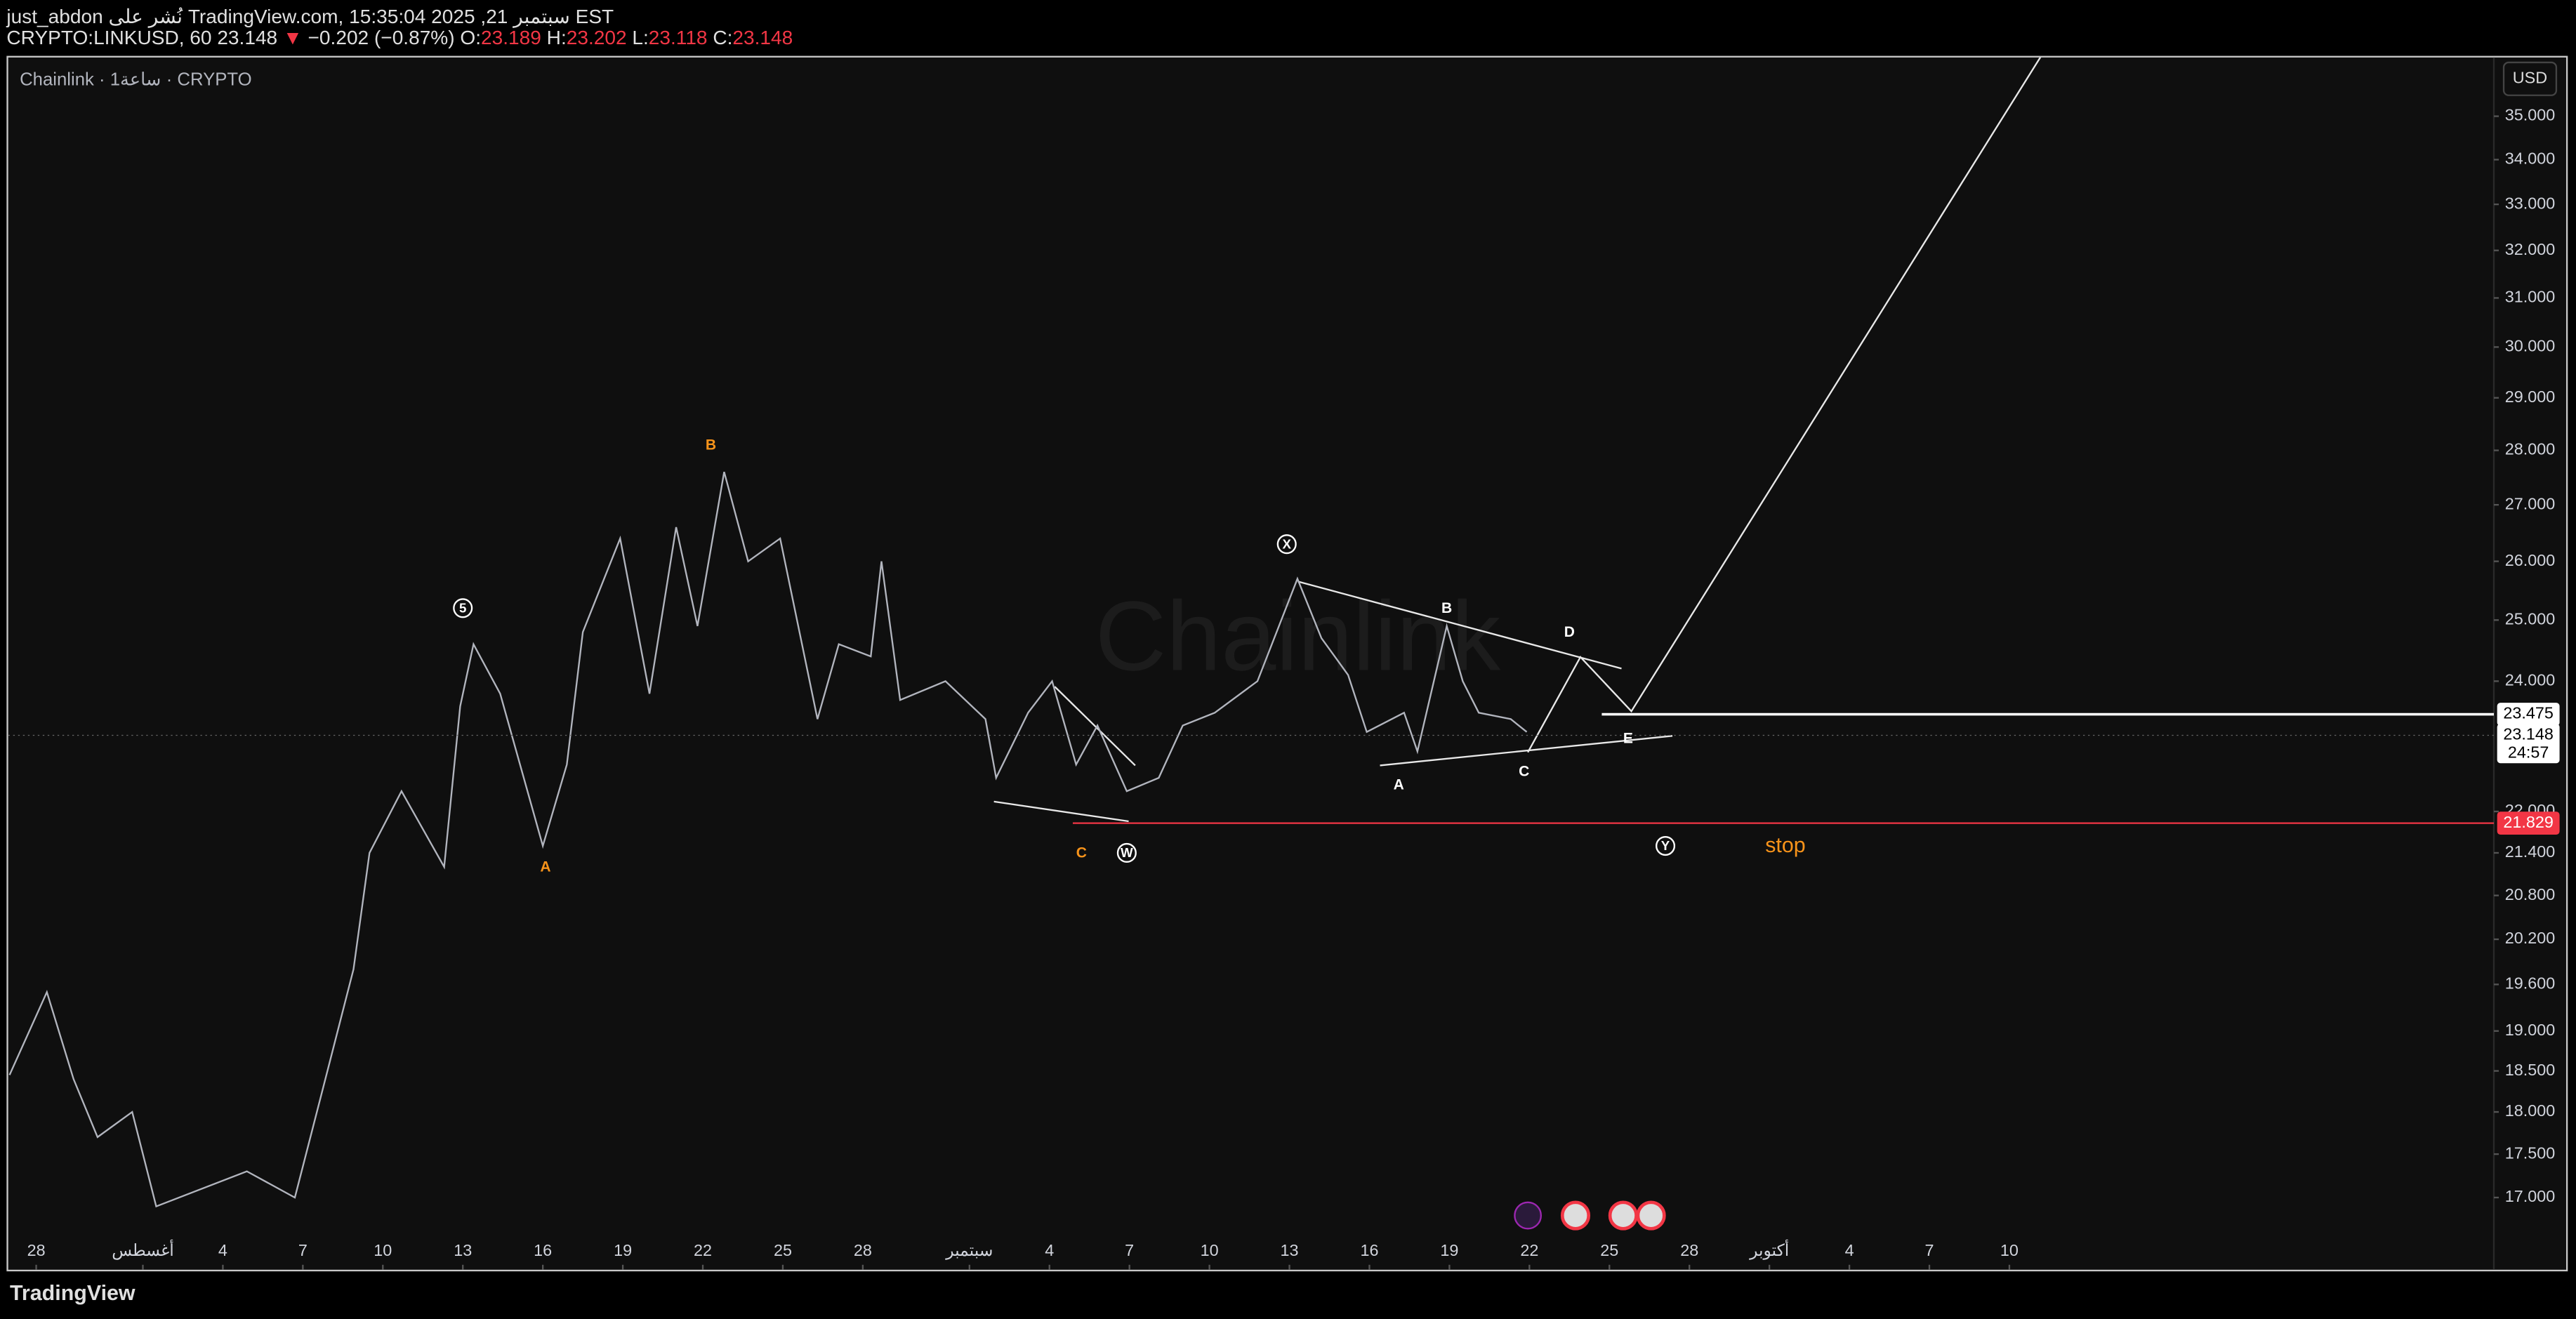  Describe the element at coordinates (597, 38) in the screenshot. I see `ohlc-value: 23.202` at that location.